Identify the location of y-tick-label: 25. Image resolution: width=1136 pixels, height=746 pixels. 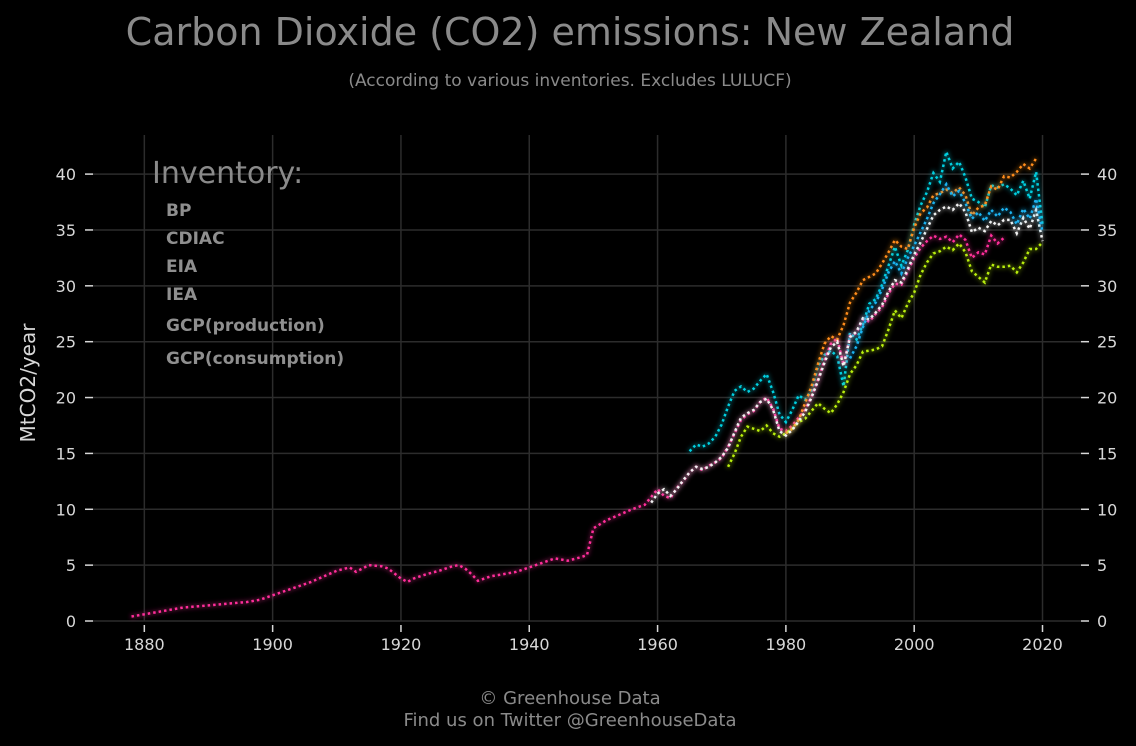
(66, 342).